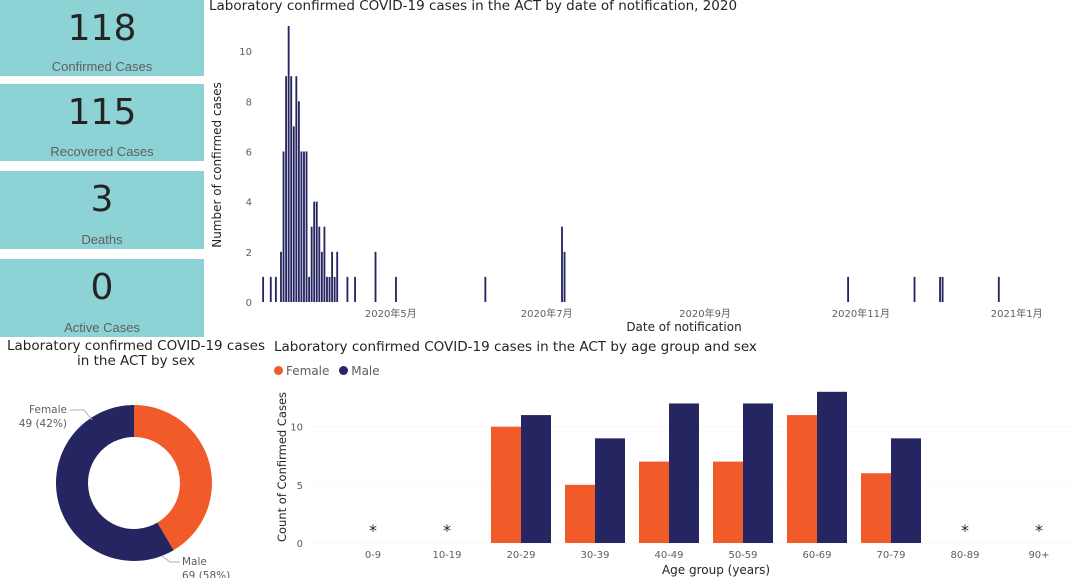  Describe the element at coordinates (668, 555) in the screenshot. I see `age-x-tick-label: 40-49` at that location.